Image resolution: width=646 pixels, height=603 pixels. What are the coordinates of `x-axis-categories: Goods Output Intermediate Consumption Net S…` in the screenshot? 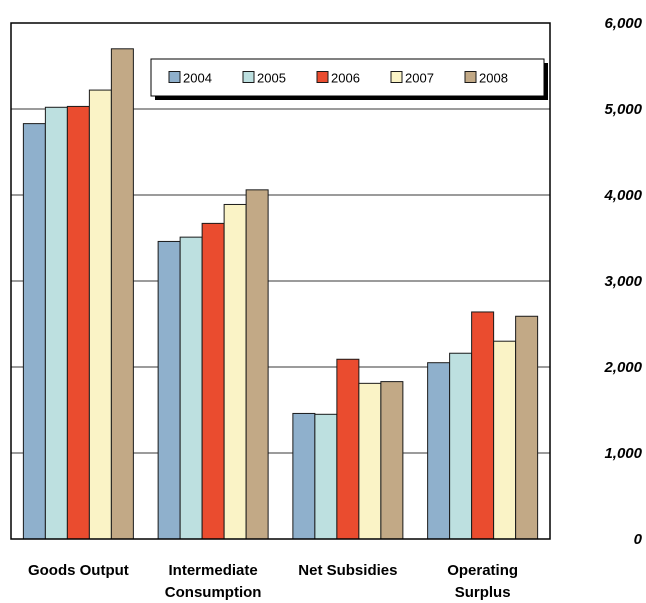 It's located at (273, 581).